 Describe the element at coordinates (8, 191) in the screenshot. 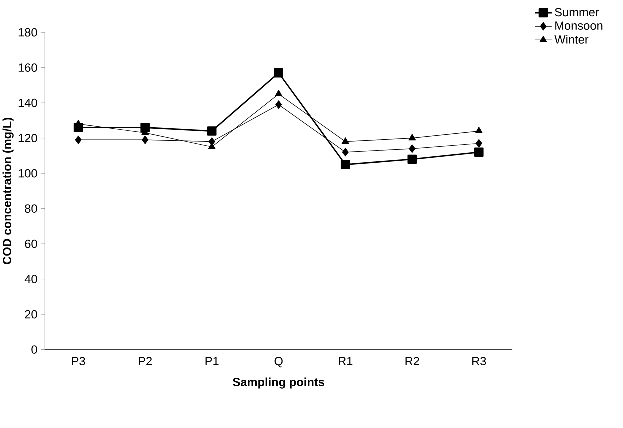

I see `y-axis-title: COD concentration (mg/L)` at that location.